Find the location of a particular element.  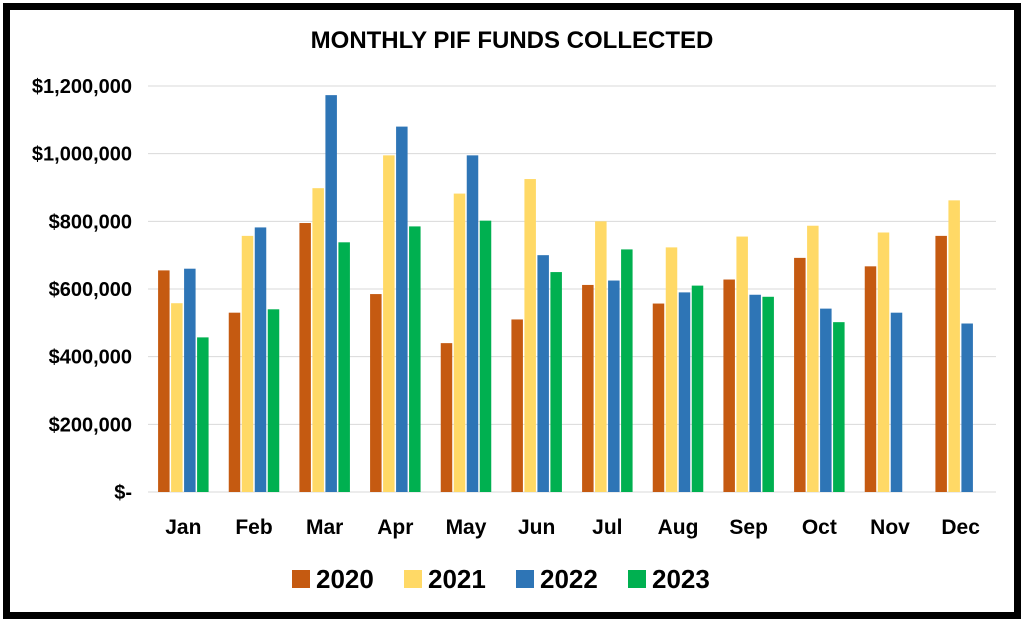

x-tick-label: Jul is located at coordinates (607, 527).